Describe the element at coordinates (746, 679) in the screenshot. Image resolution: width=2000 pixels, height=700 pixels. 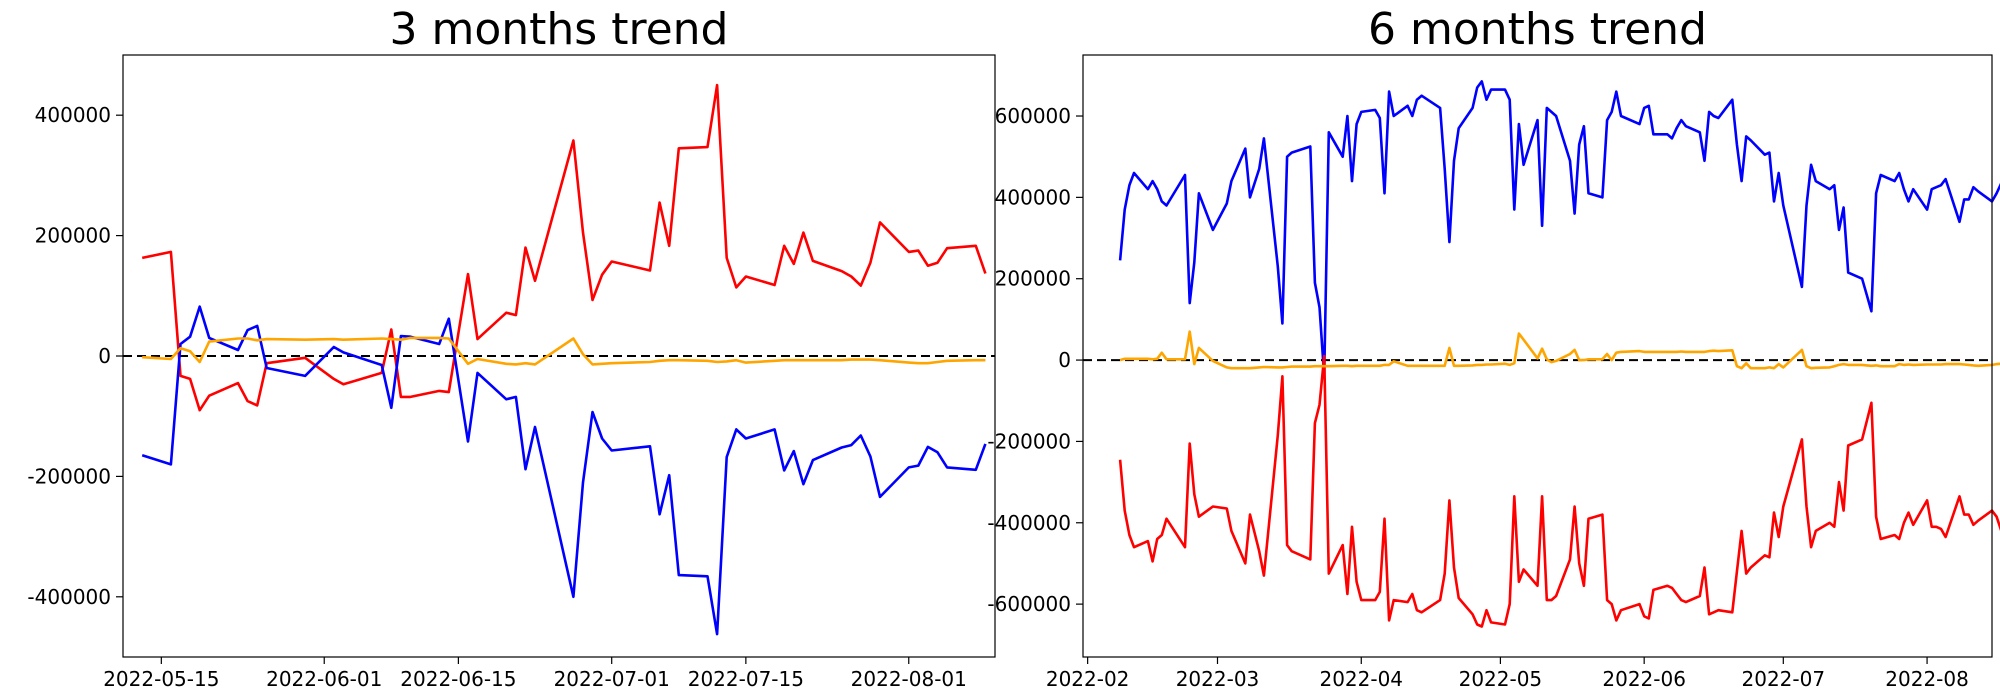
I see `x-tick-label: 2022-07-15` at that location.